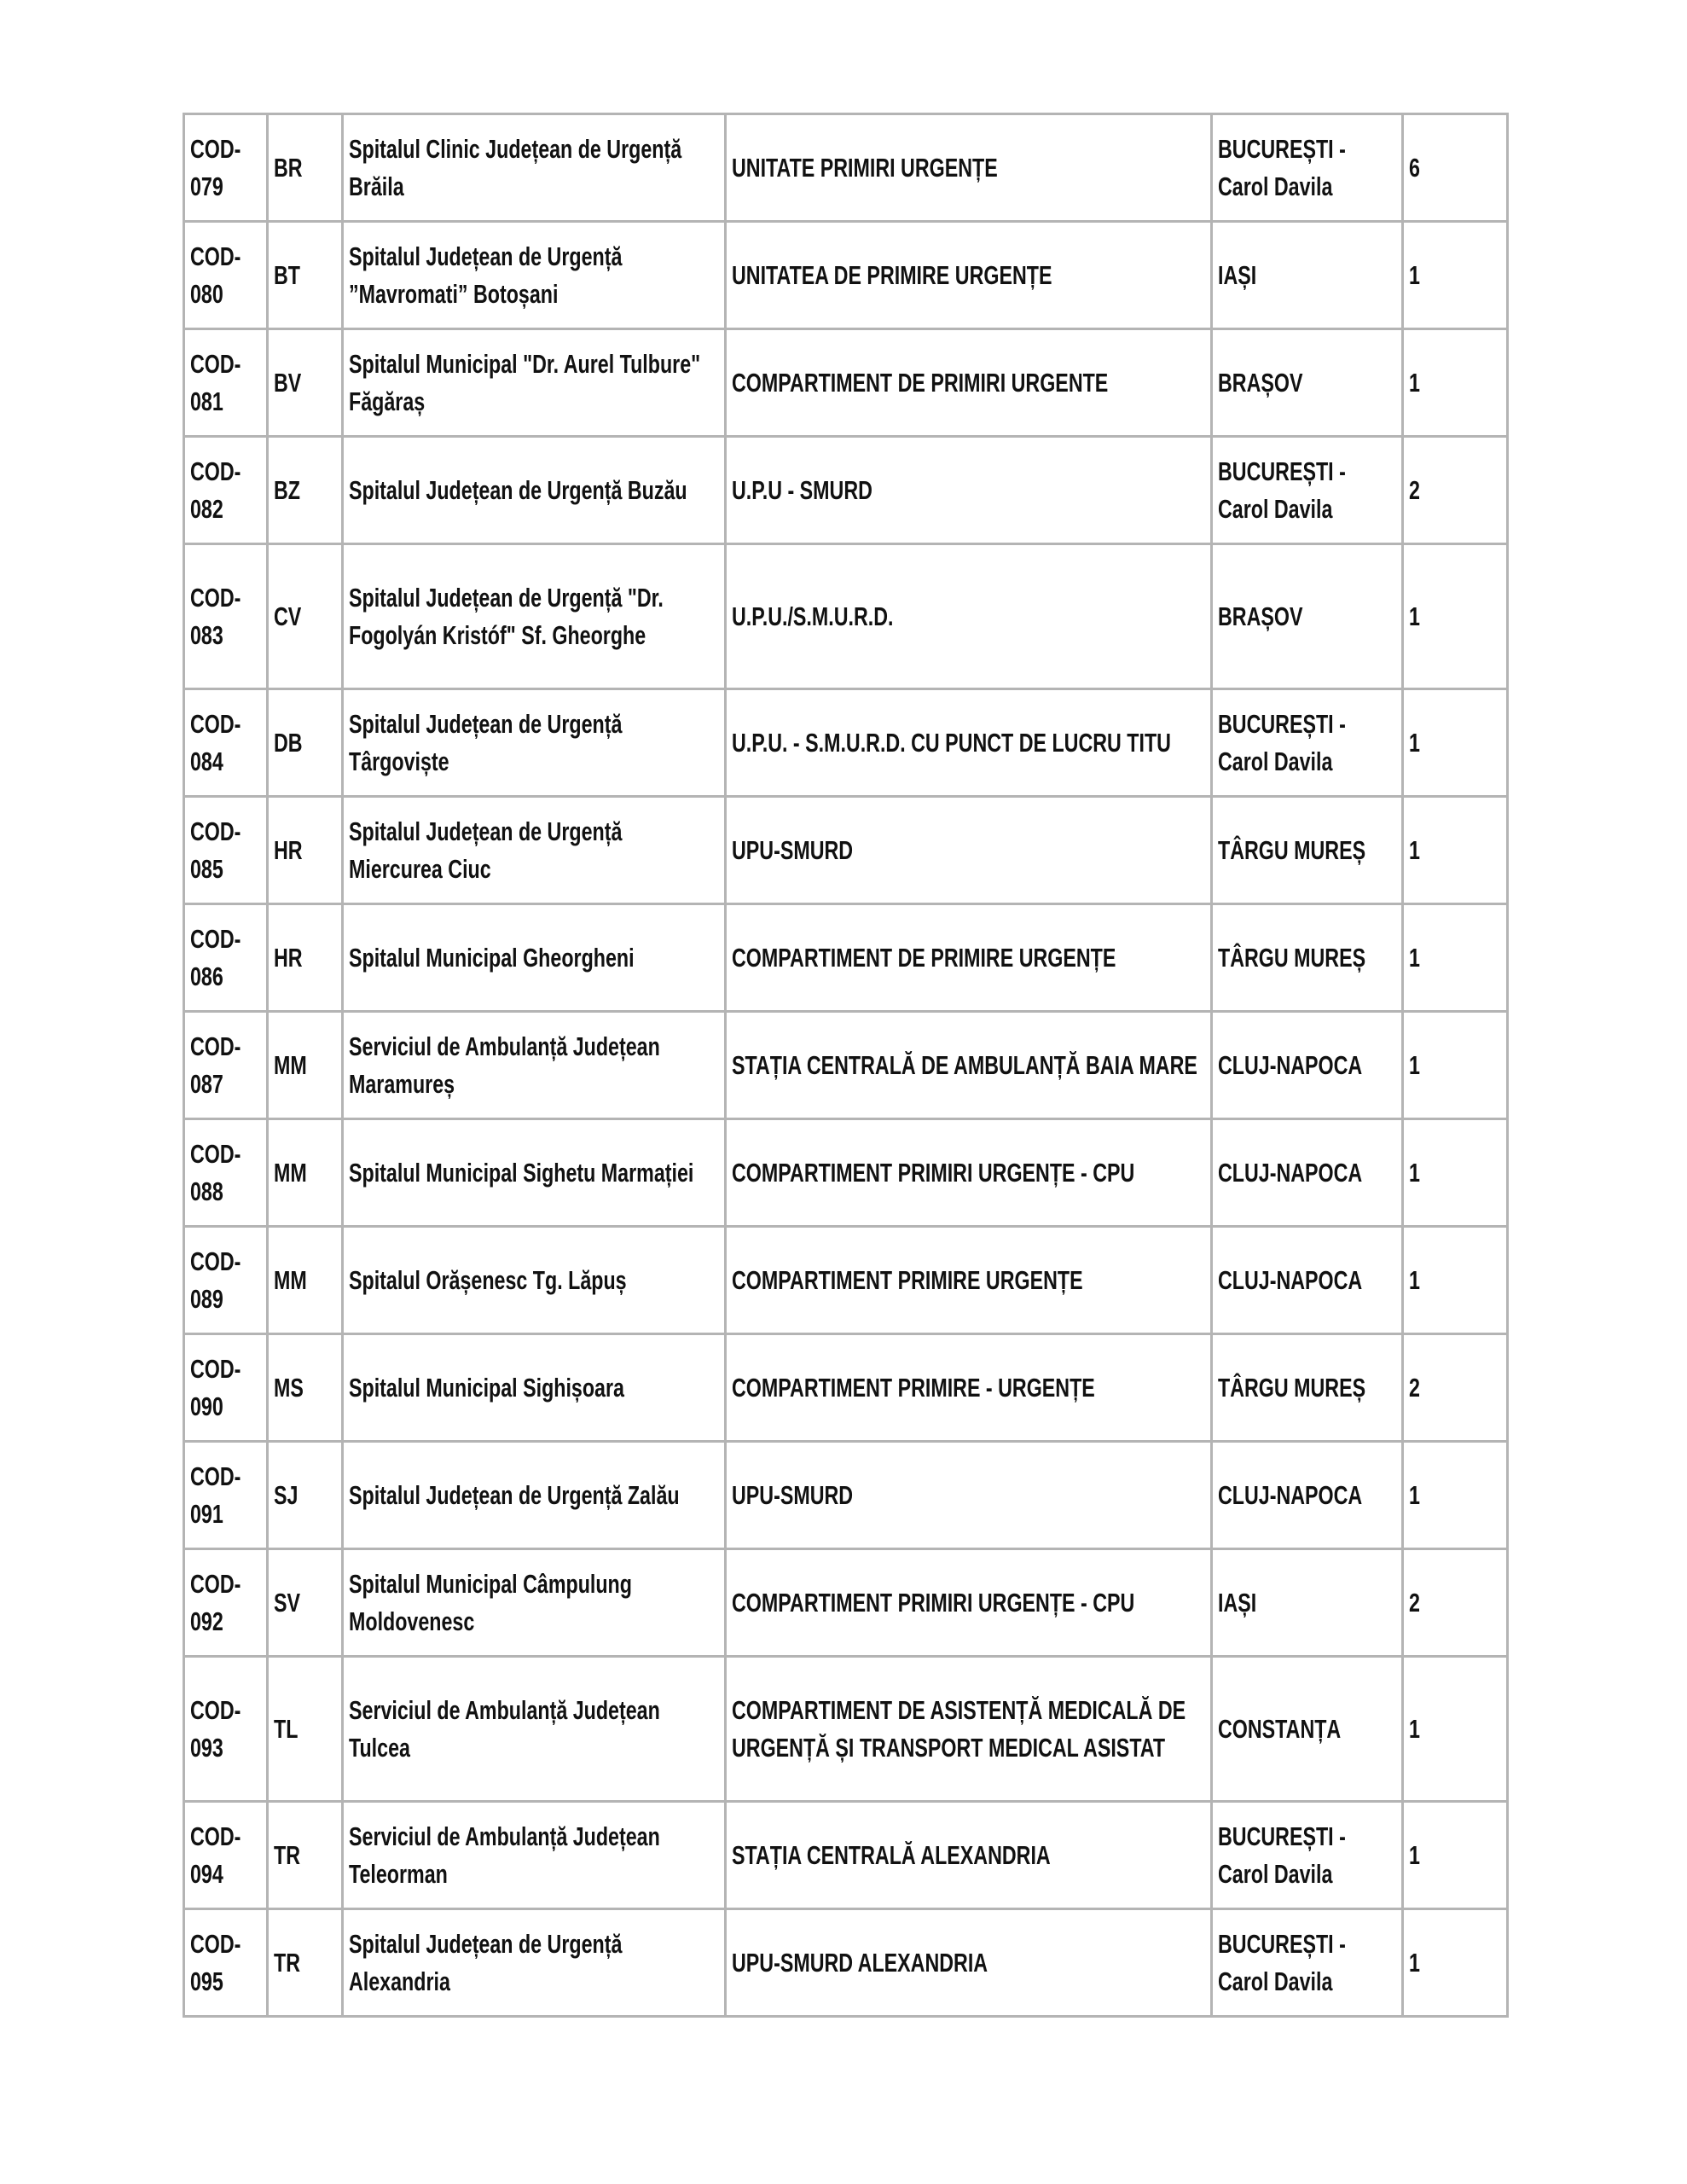 This screenshot has height=2184, width=1687. What do you see at coordinates (969, 1280) in the screenshot?
I see `cell-unit: COMPARTIMENT PRIMIRE URGENȚE` at bounding box center [969, 1280].